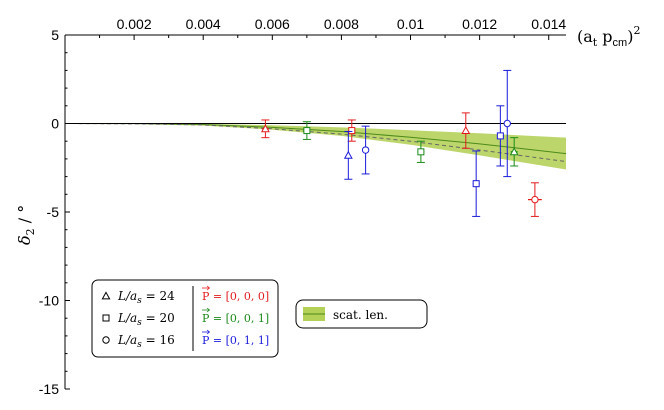  Describe the element at coordinates (146, 341) in the screenshot. I see `legend-volume-label: L/as = 16` at that location.